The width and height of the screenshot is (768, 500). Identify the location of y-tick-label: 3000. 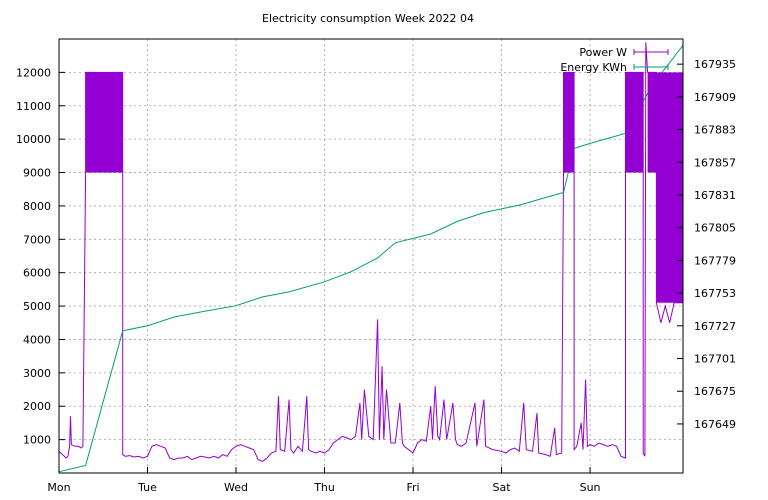
(37, 373).